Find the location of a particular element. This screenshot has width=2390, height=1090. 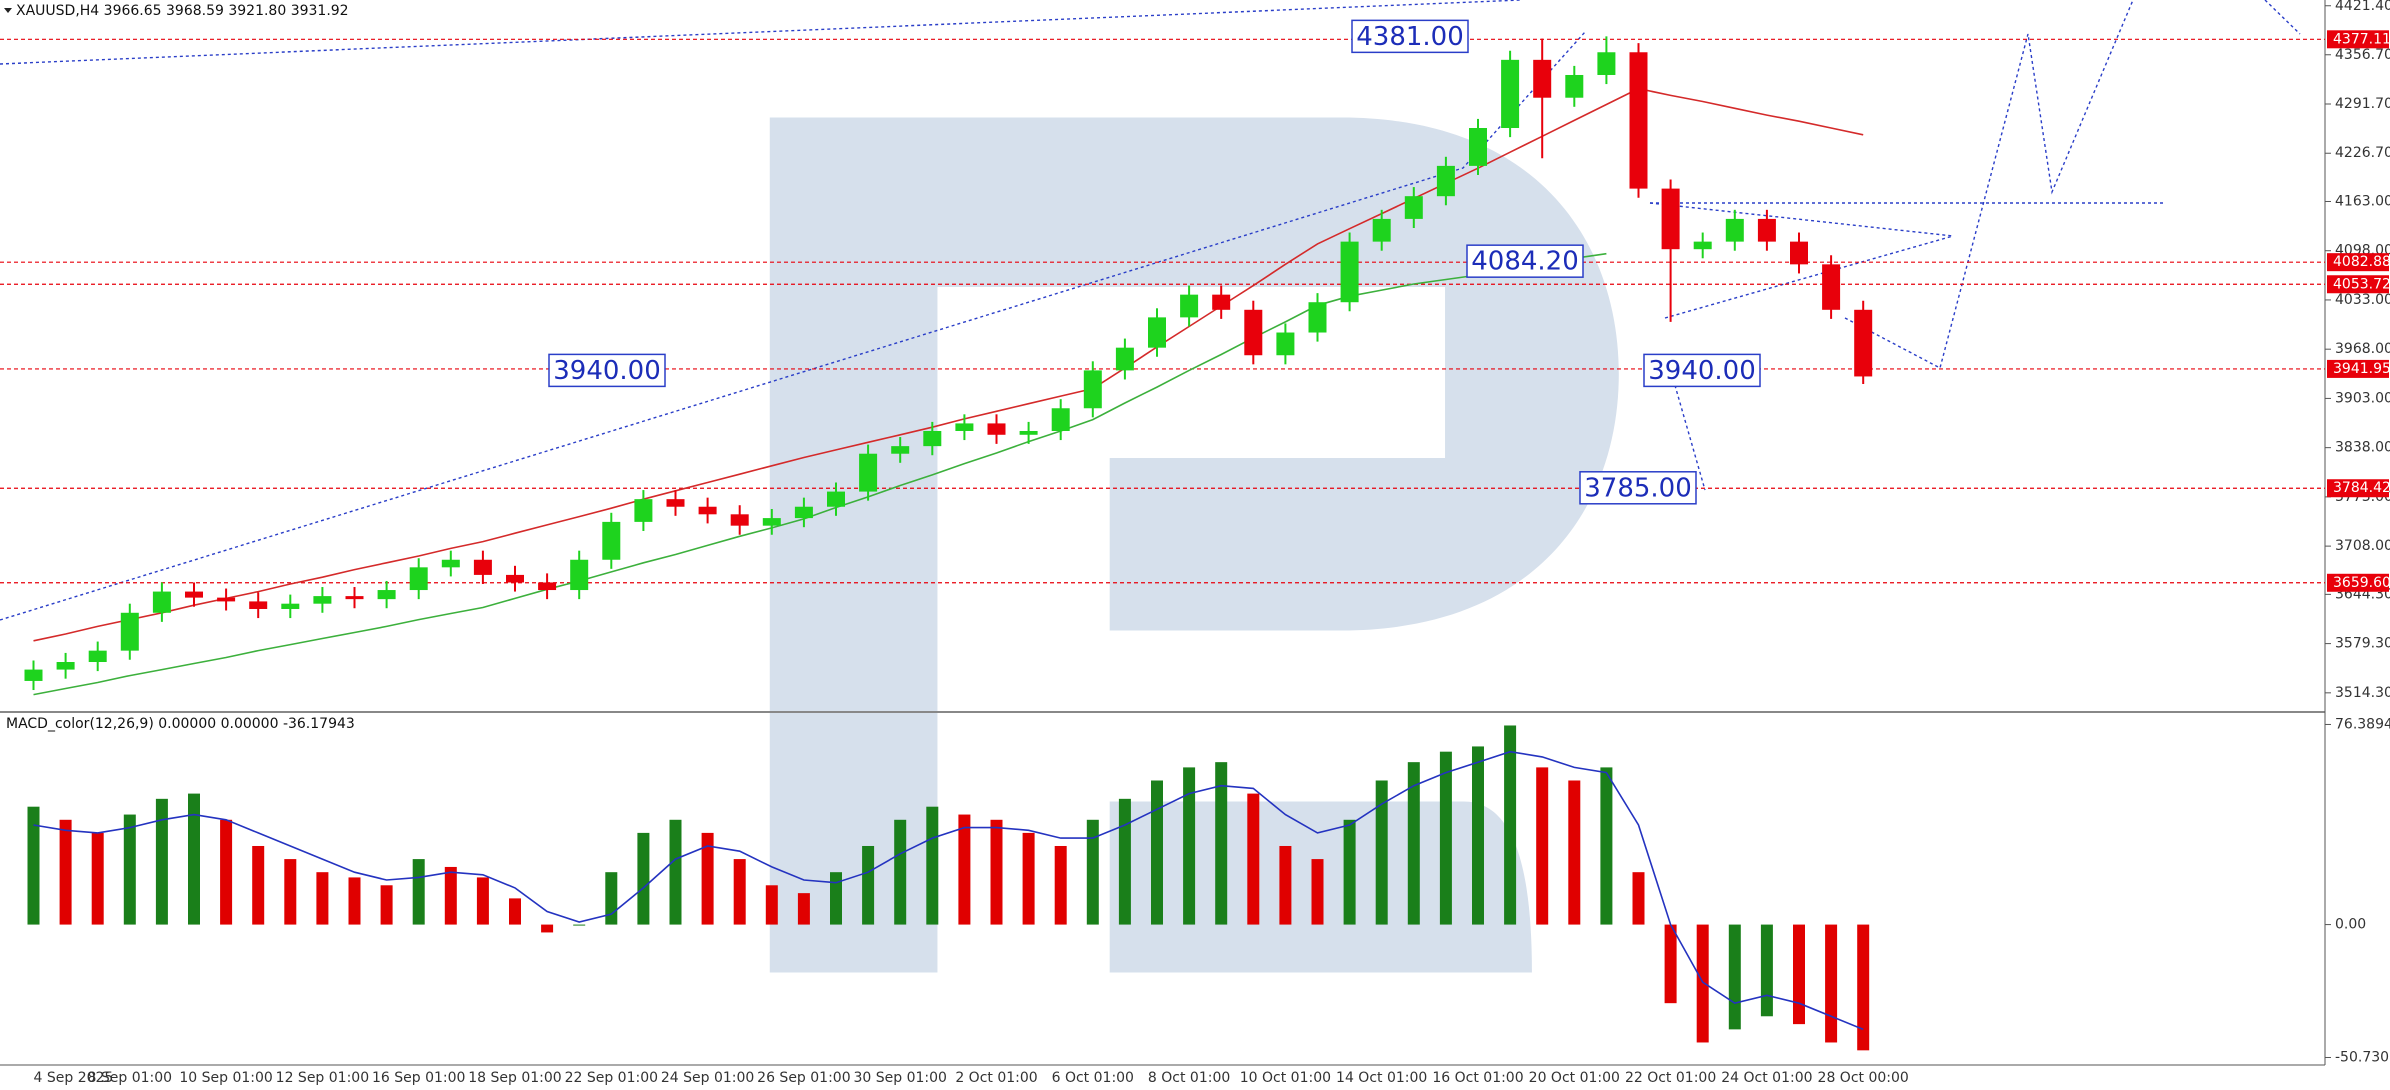

y-tick-label: -50.73085 is located at coordinates (2362, 1057).